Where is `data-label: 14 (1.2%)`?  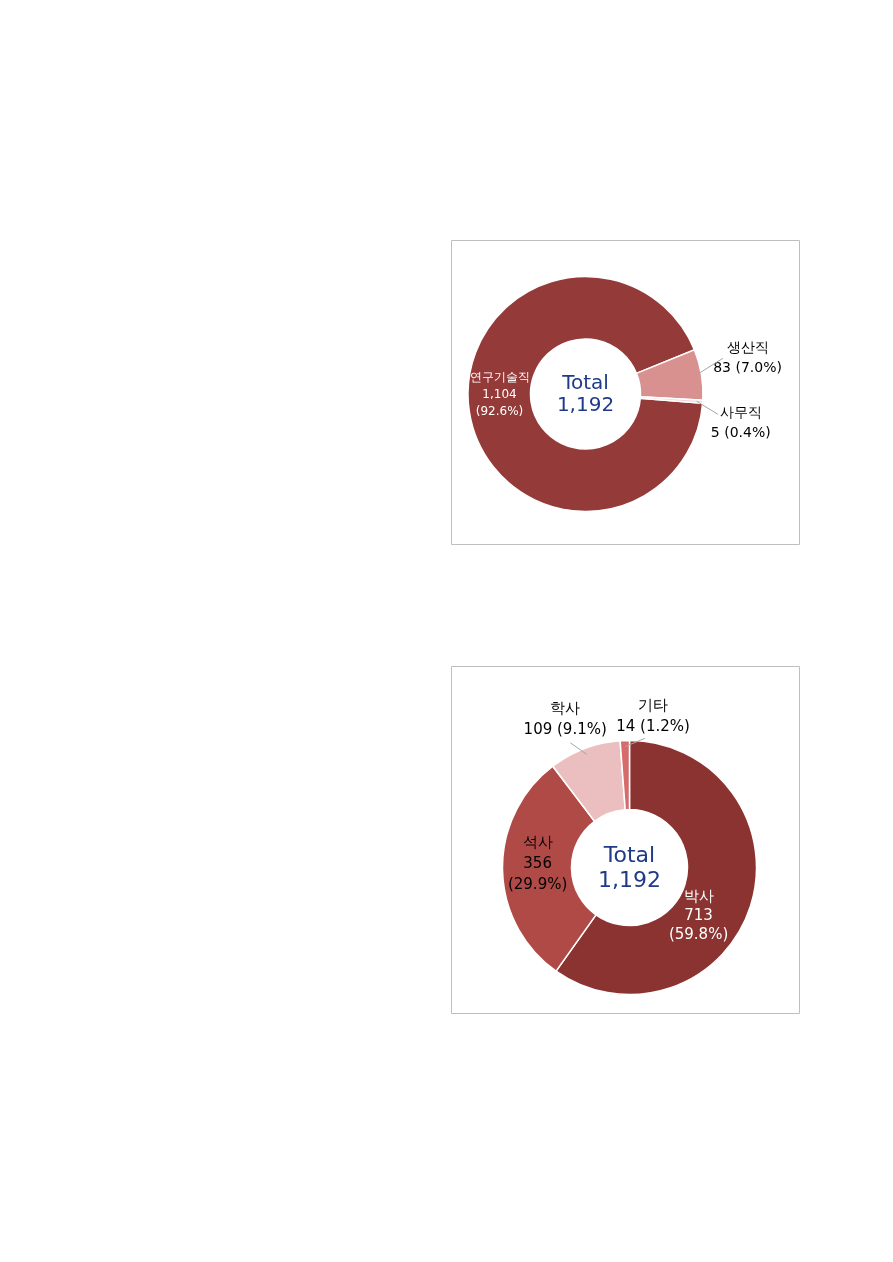
data-label: 14 (1.2%) is located at coordinates (653, 725).